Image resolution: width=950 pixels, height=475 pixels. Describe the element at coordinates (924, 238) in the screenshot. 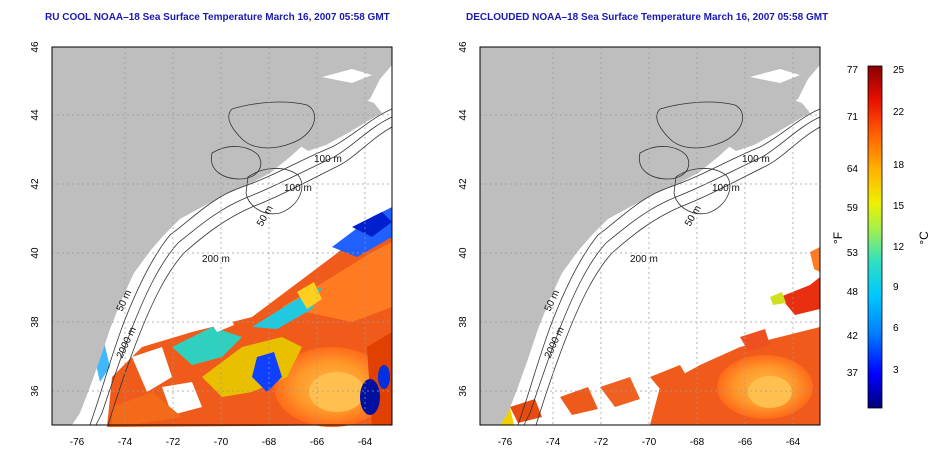

I see `colorbar-celsius-label: °C` at that location.